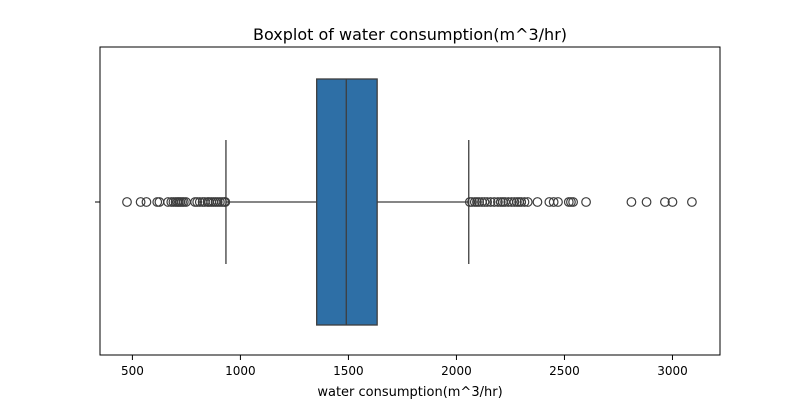 This screenshot has height=400, width=800. I want to click on x-axis-label: water consumption(m^3/hr), so click(409, 392).